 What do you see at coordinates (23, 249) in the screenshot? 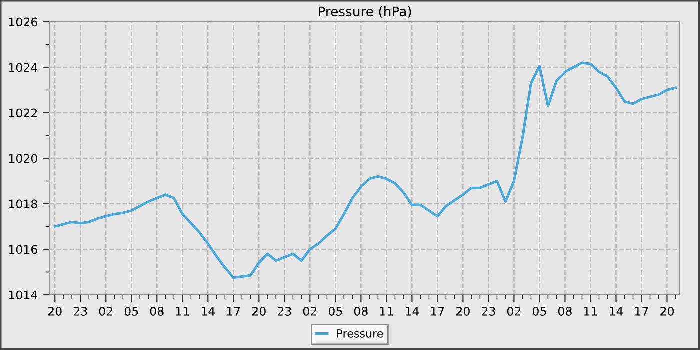
I see `y-tick-label: 1016` at bounding box center [23, 249].